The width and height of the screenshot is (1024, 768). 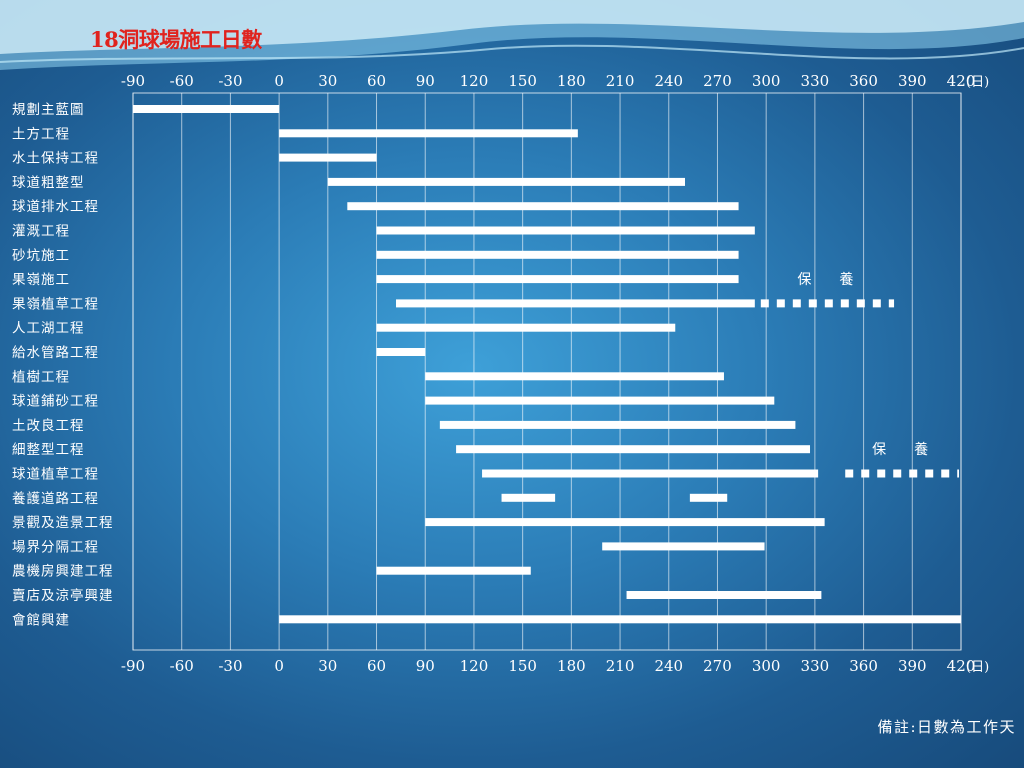 What do you see at coordinates (474, 666) in the screenshot?
I see `x-tick-label-bottom: 120` at bounding box center [474, 666].